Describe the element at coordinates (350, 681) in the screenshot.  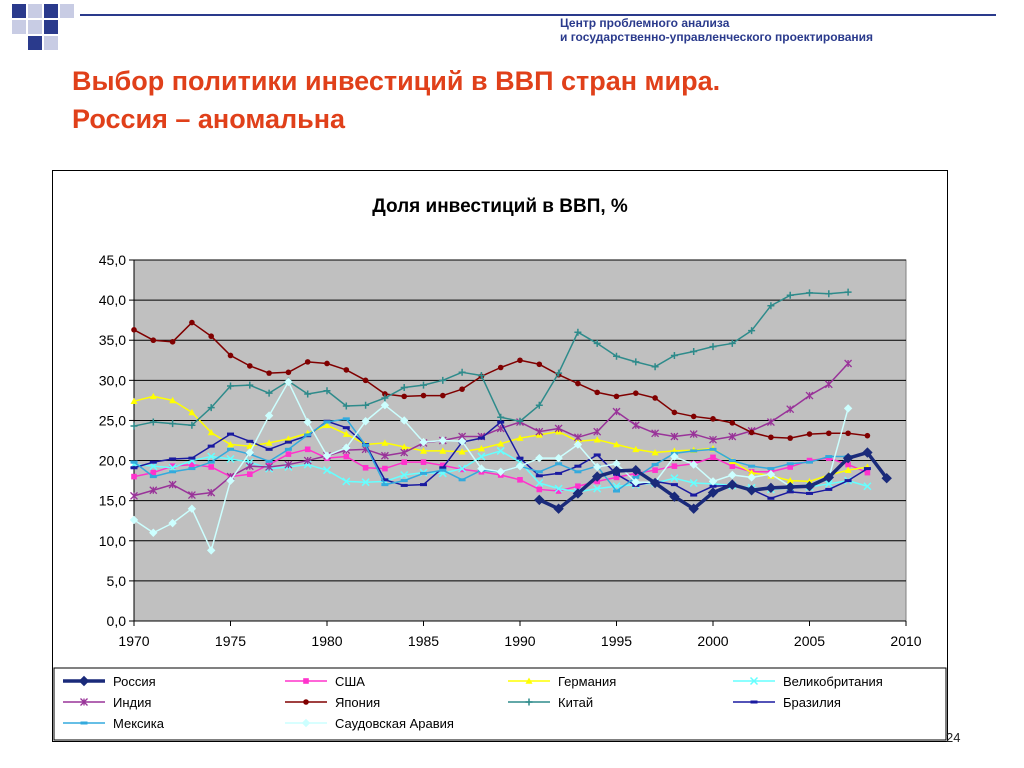
I see `legend-label: США` at that location.